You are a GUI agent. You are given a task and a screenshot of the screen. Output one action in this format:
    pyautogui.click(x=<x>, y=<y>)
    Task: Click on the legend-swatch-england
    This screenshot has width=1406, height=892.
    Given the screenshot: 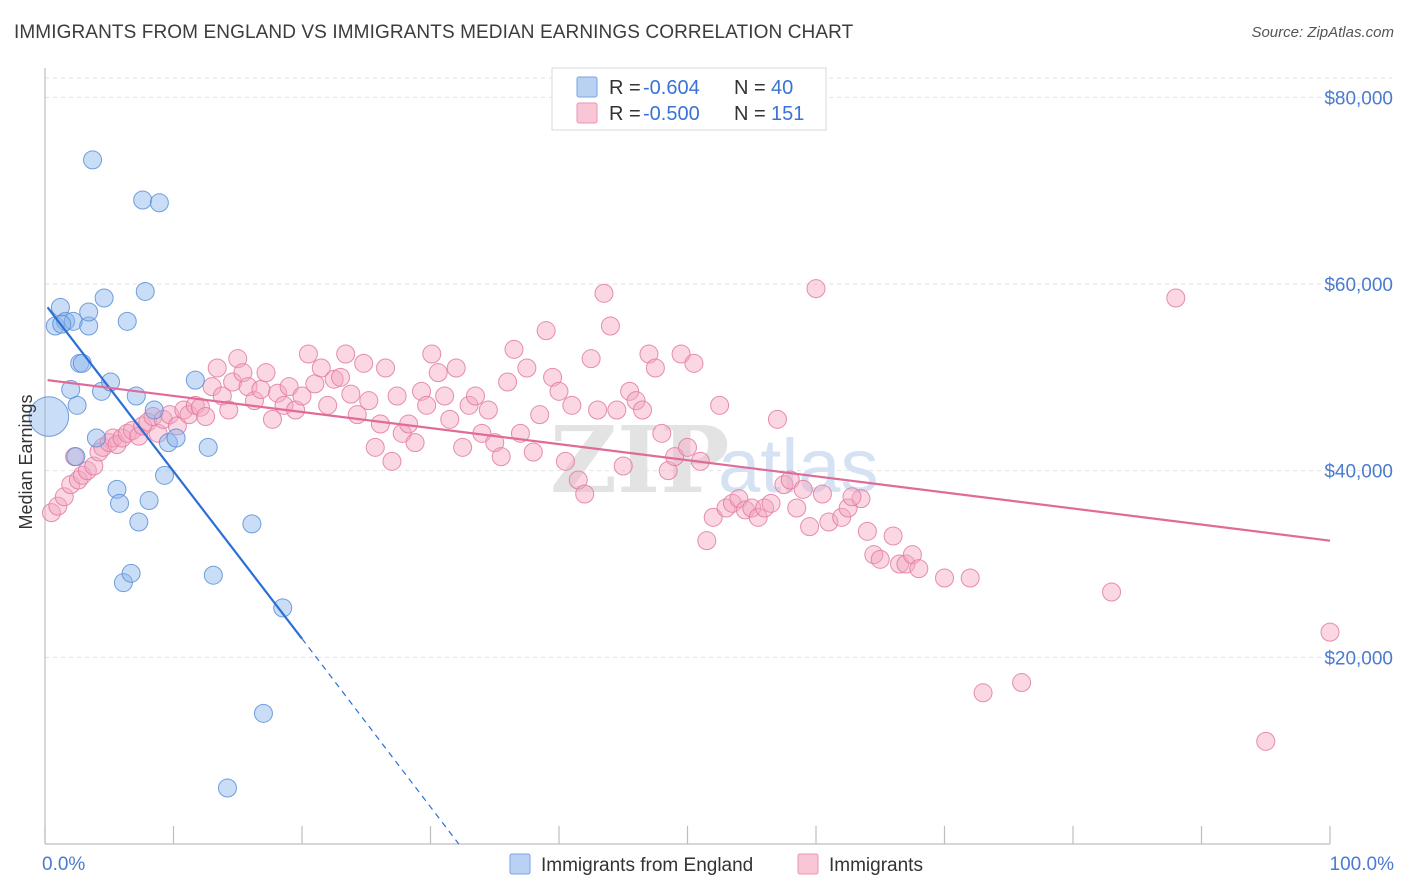 What is the action you would take?
    pyautogui.click(x=587, y=87)
    